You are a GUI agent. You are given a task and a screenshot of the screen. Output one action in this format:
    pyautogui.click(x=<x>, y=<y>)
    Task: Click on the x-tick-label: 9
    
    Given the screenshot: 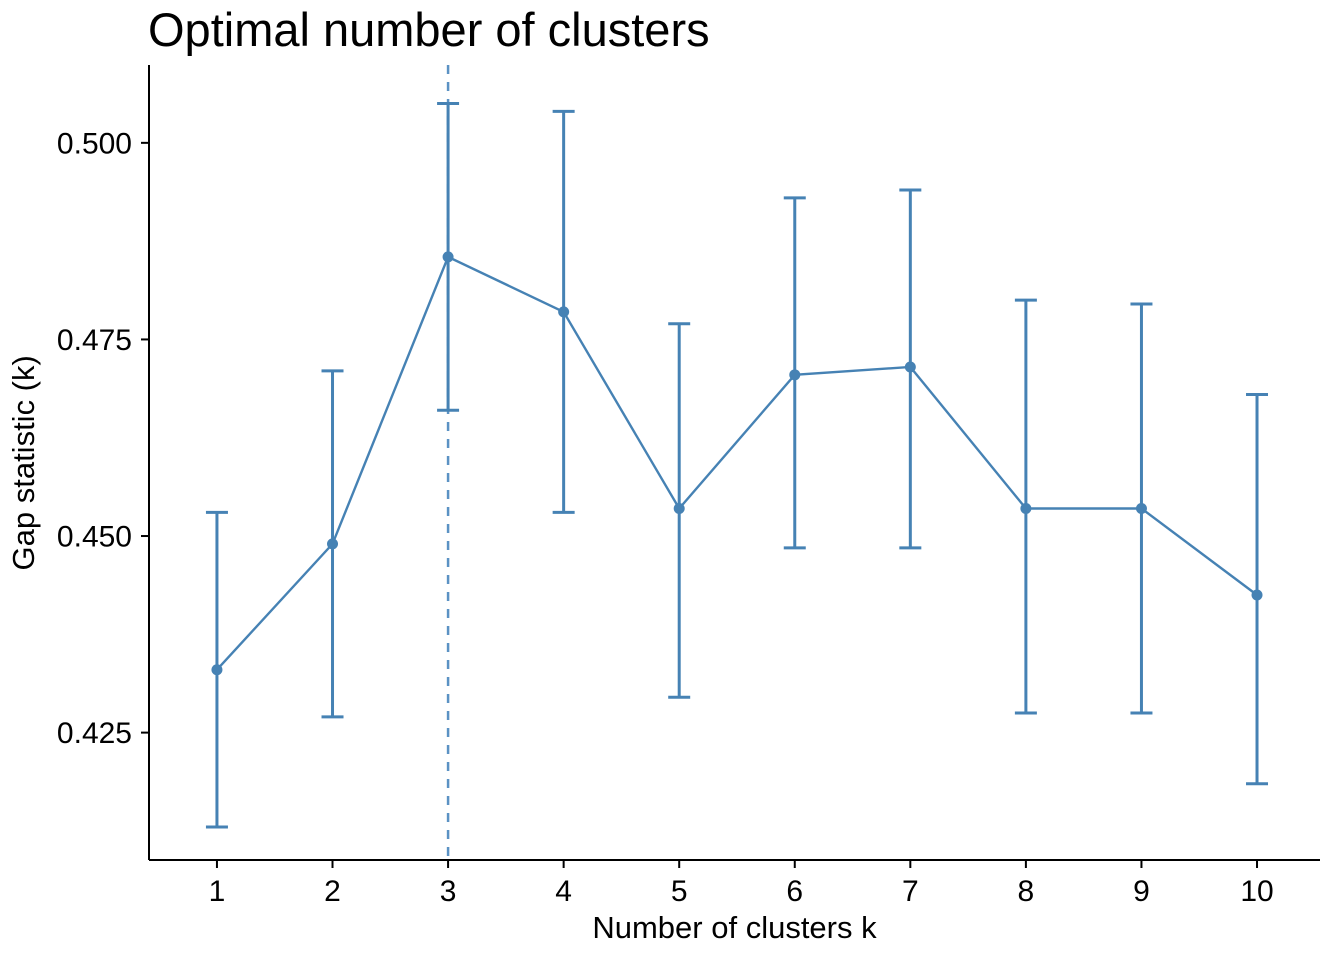 What is the action you would take?
    pyautogui.click(x=1141, y=891)
    